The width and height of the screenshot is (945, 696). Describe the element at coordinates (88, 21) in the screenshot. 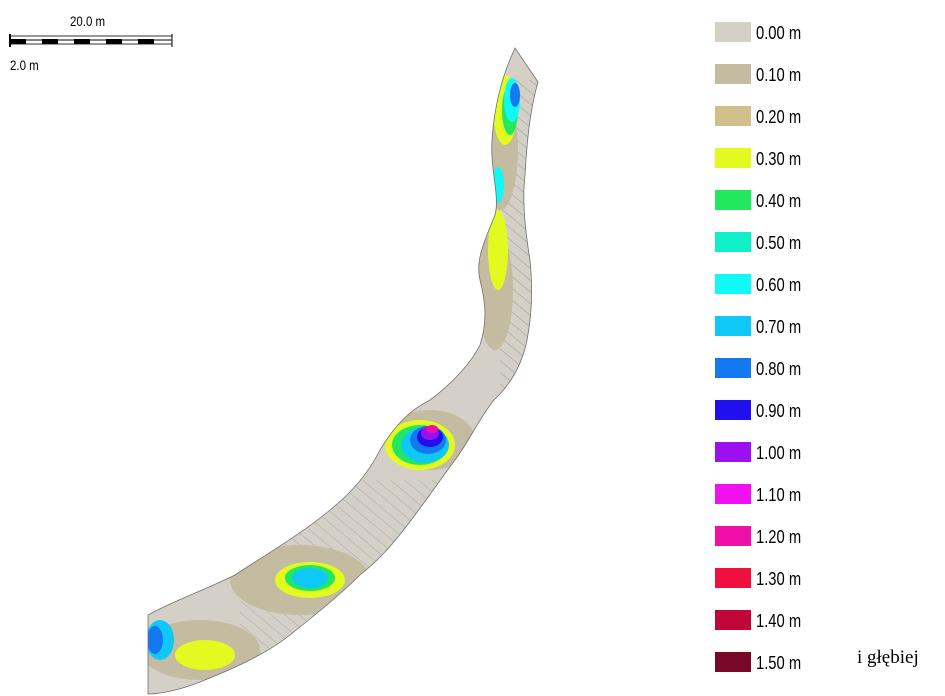

I see `scale-distance-label: 20.0 m` at that location.